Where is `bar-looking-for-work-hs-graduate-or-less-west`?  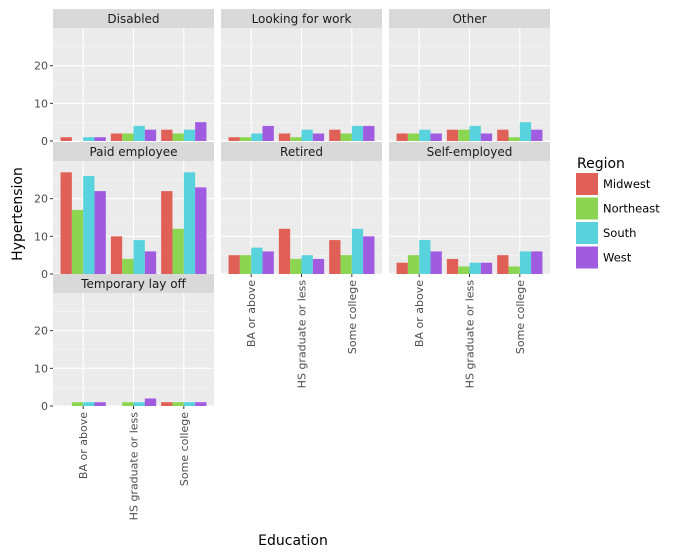 bar-looking-for-work-hs-graduate-or-less-west is located at coordinates (318, 137).